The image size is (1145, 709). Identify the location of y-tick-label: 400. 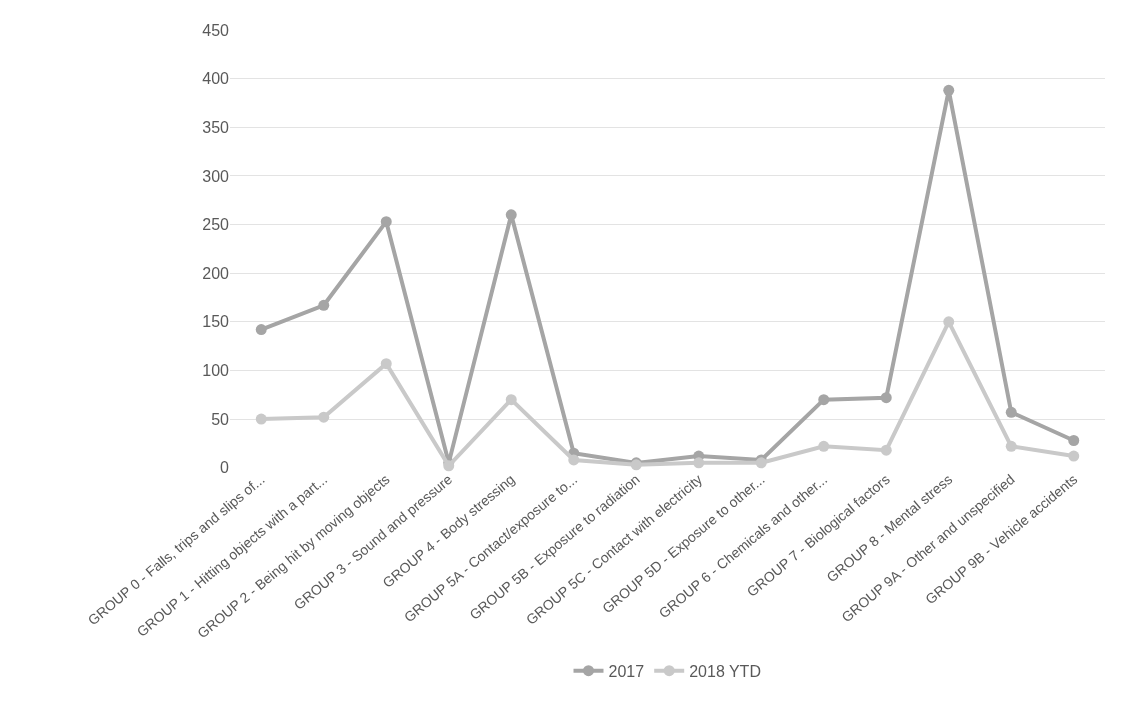
(216, 79).